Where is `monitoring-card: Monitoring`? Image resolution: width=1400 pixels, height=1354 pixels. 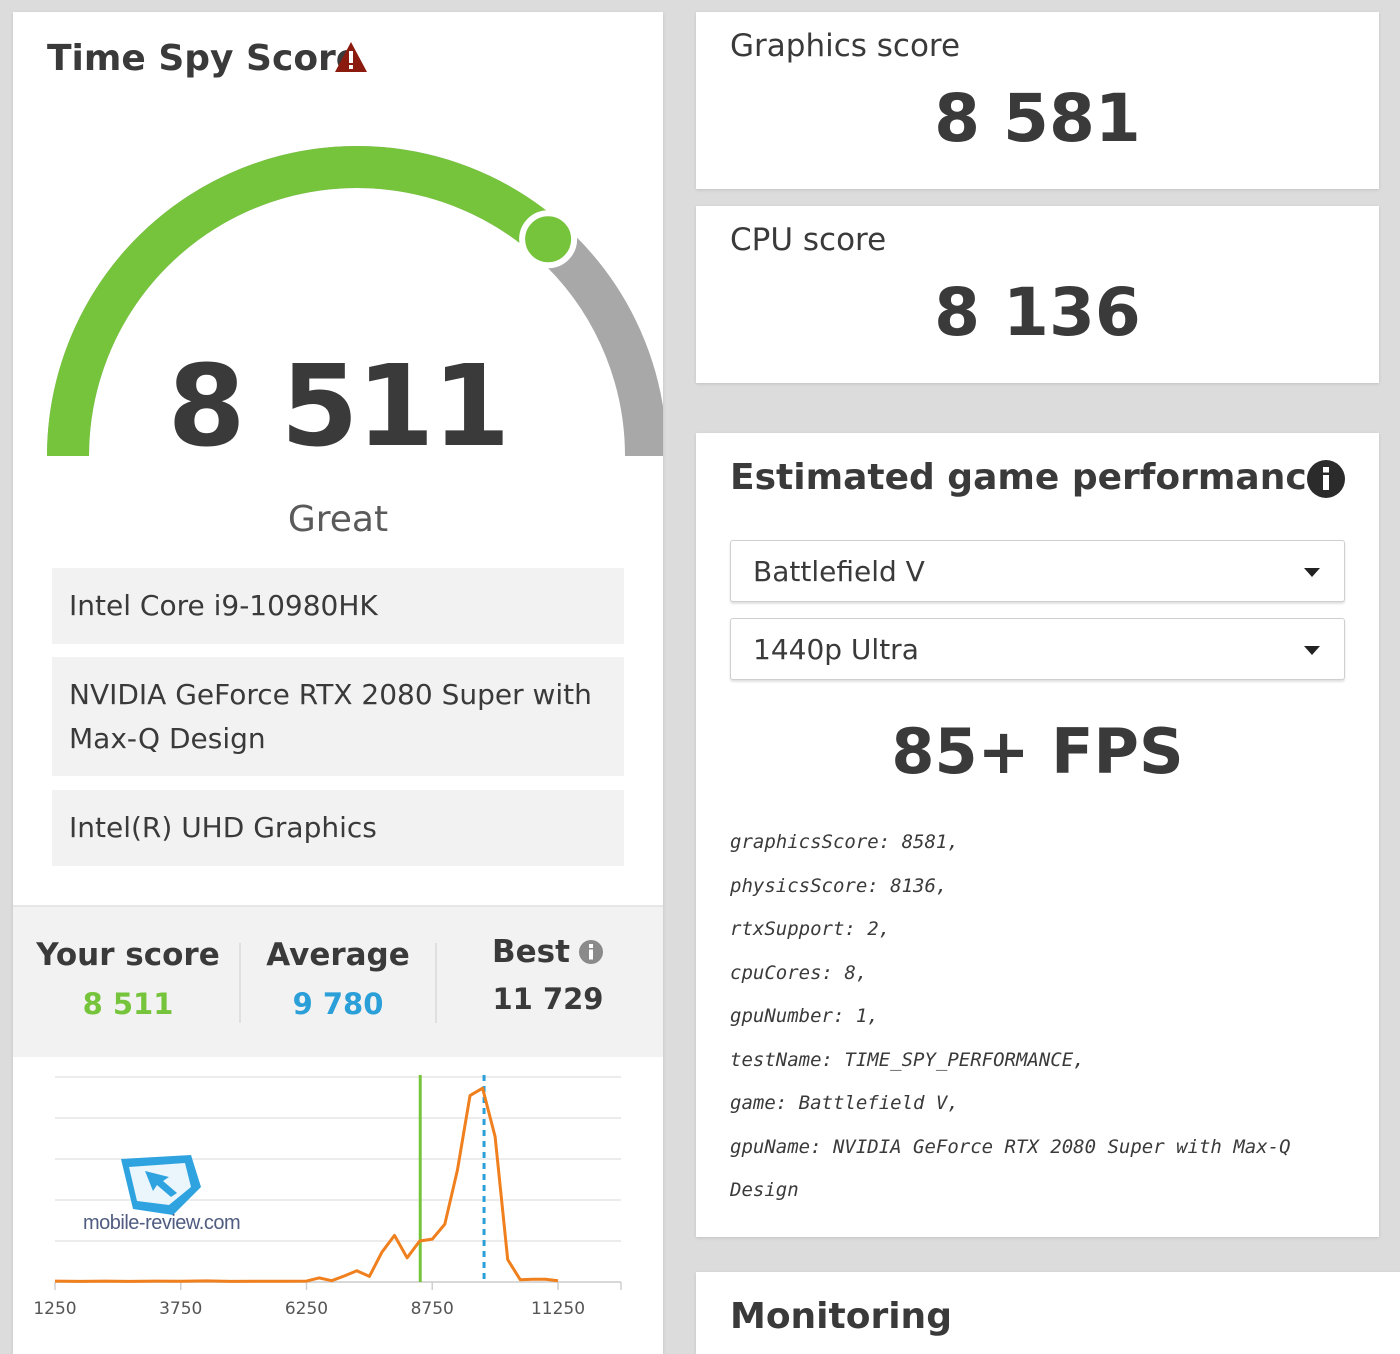 monitoring-card: Monitoring is located at coordinates (1048, 1313).